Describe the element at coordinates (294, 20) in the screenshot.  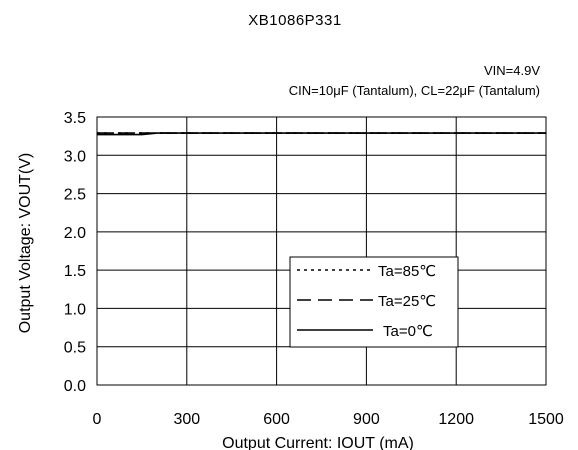
I see `chart-title: XB1086P331` at that location.